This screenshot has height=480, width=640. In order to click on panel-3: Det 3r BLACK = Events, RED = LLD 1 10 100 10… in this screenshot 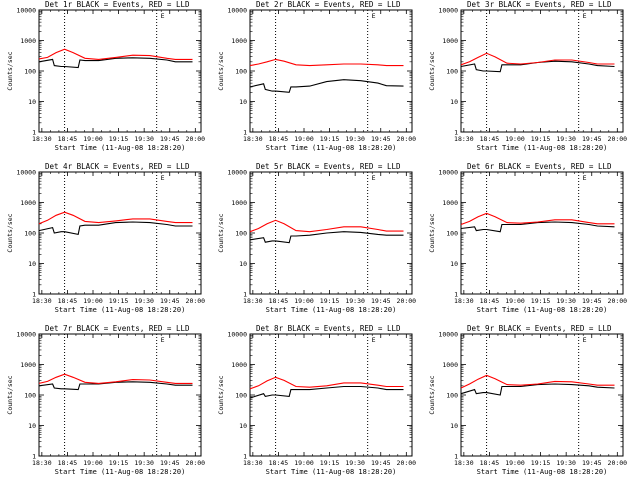, I will do `click(527, 76)`.